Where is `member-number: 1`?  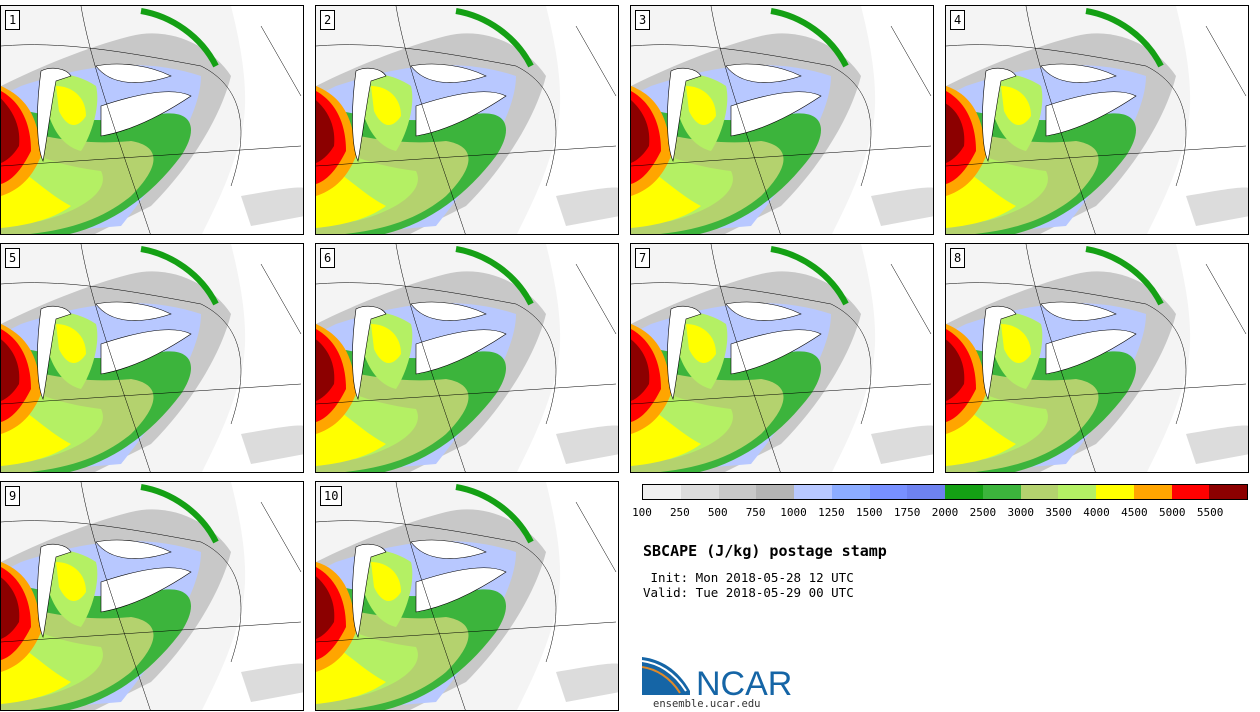
member-number: 1 is located at coordinates (13, 20).